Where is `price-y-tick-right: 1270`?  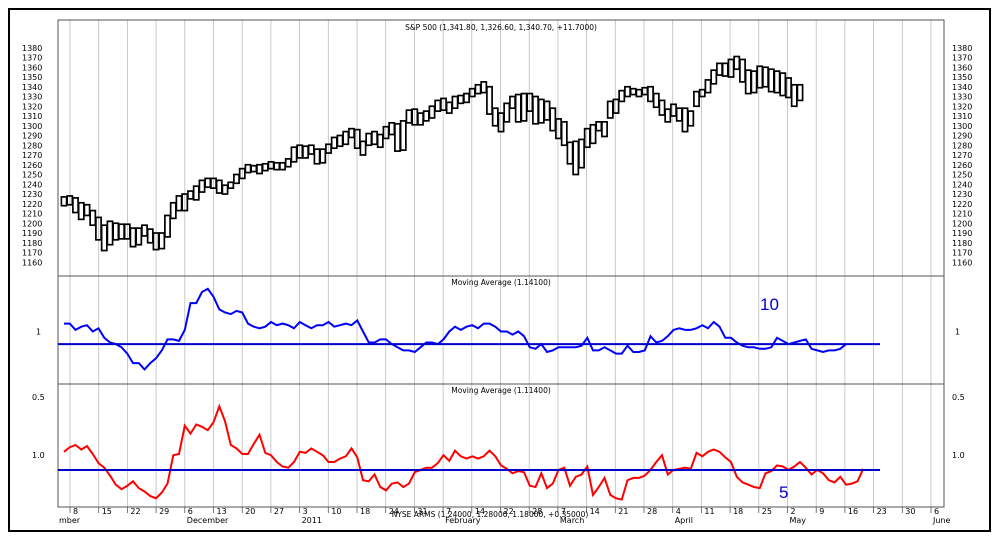
price-y-tick-right: 1270 is located at coordinates (962, 155).